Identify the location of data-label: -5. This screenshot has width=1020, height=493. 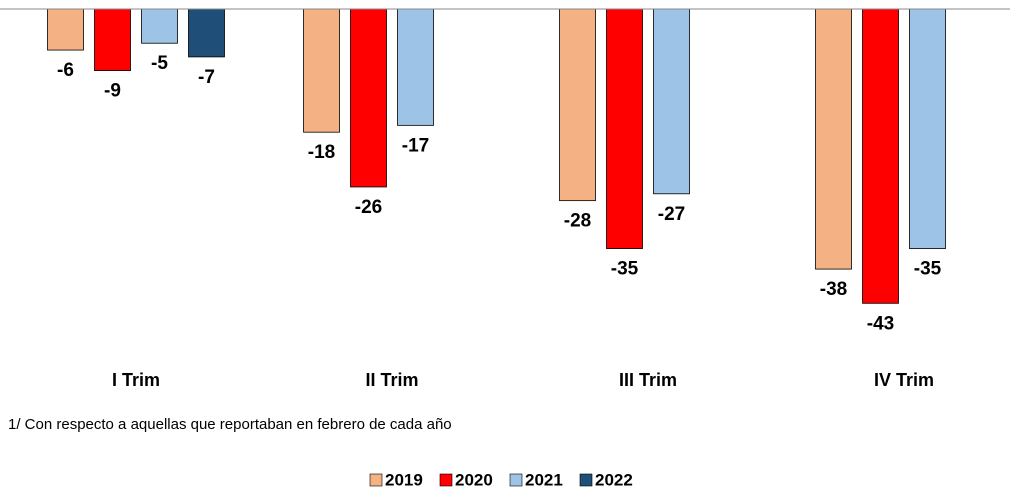
(159, 63).